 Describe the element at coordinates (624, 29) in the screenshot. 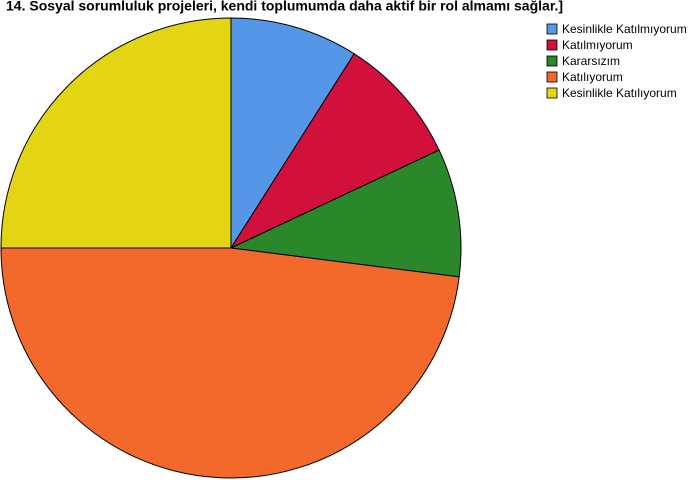

I see `legend-label: Kesinlikle Katılmıyorum` at that location.